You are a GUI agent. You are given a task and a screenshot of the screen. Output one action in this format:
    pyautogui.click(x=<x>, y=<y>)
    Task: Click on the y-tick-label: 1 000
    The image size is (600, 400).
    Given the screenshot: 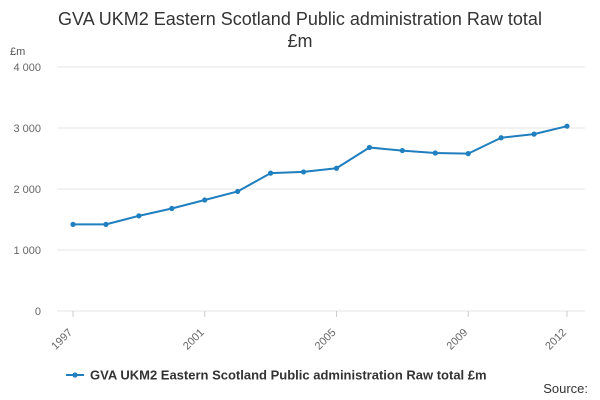 What is the action you would take?
    pyautogui.click(x=27, y=251)
    